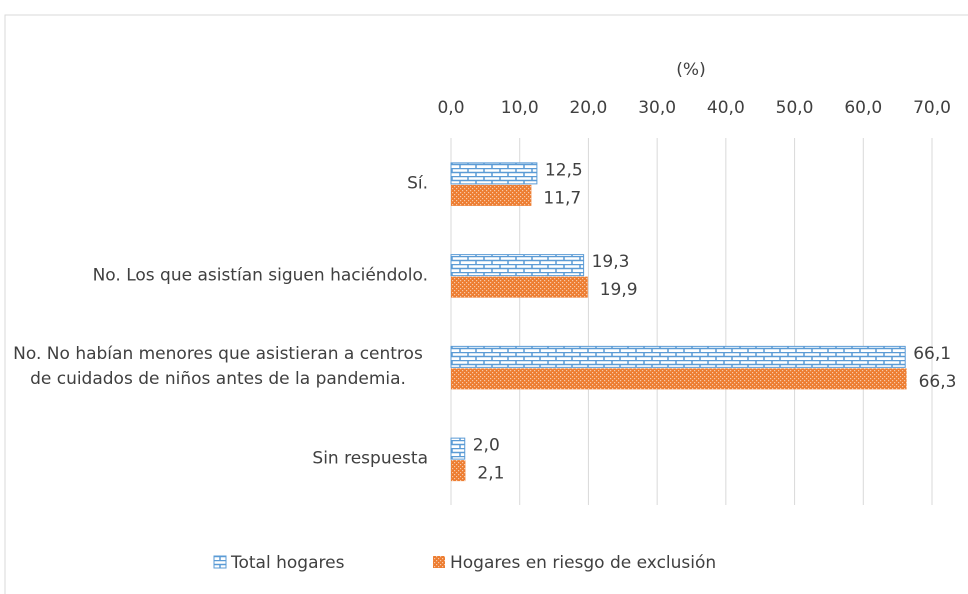 Image resolution: width=968 pixels, height=594 pixels. I want to click on legend-label: Total hogares, so click(287, 563).